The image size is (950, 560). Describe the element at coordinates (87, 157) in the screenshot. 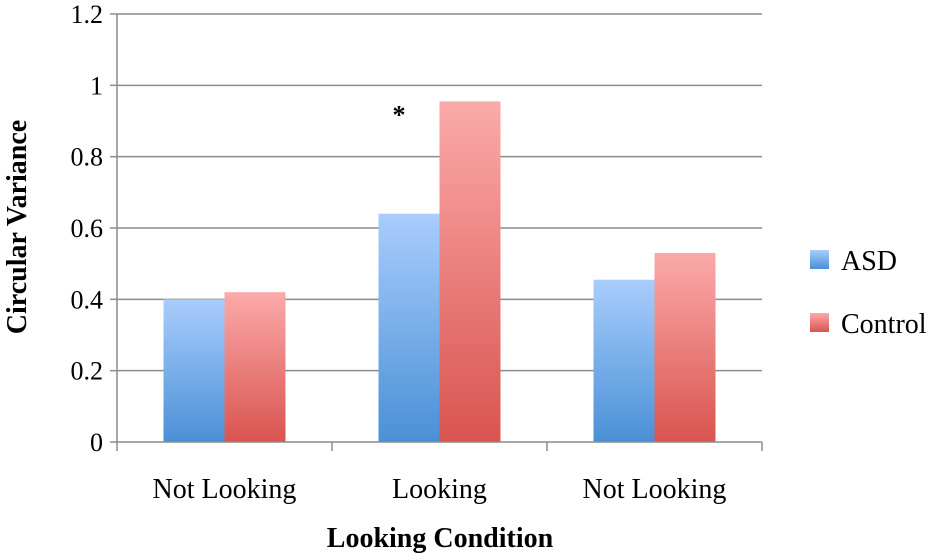

I see `y-tick-label: 0.8` at that location.